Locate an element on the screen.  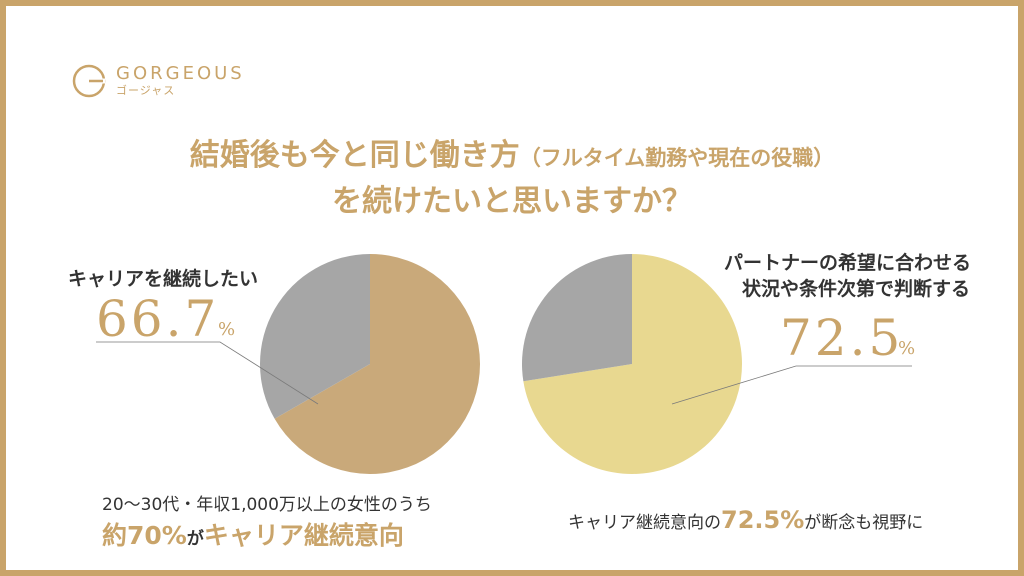
right-label-1: パートナーの希望に合わせる is located at coordinates (848, 263).